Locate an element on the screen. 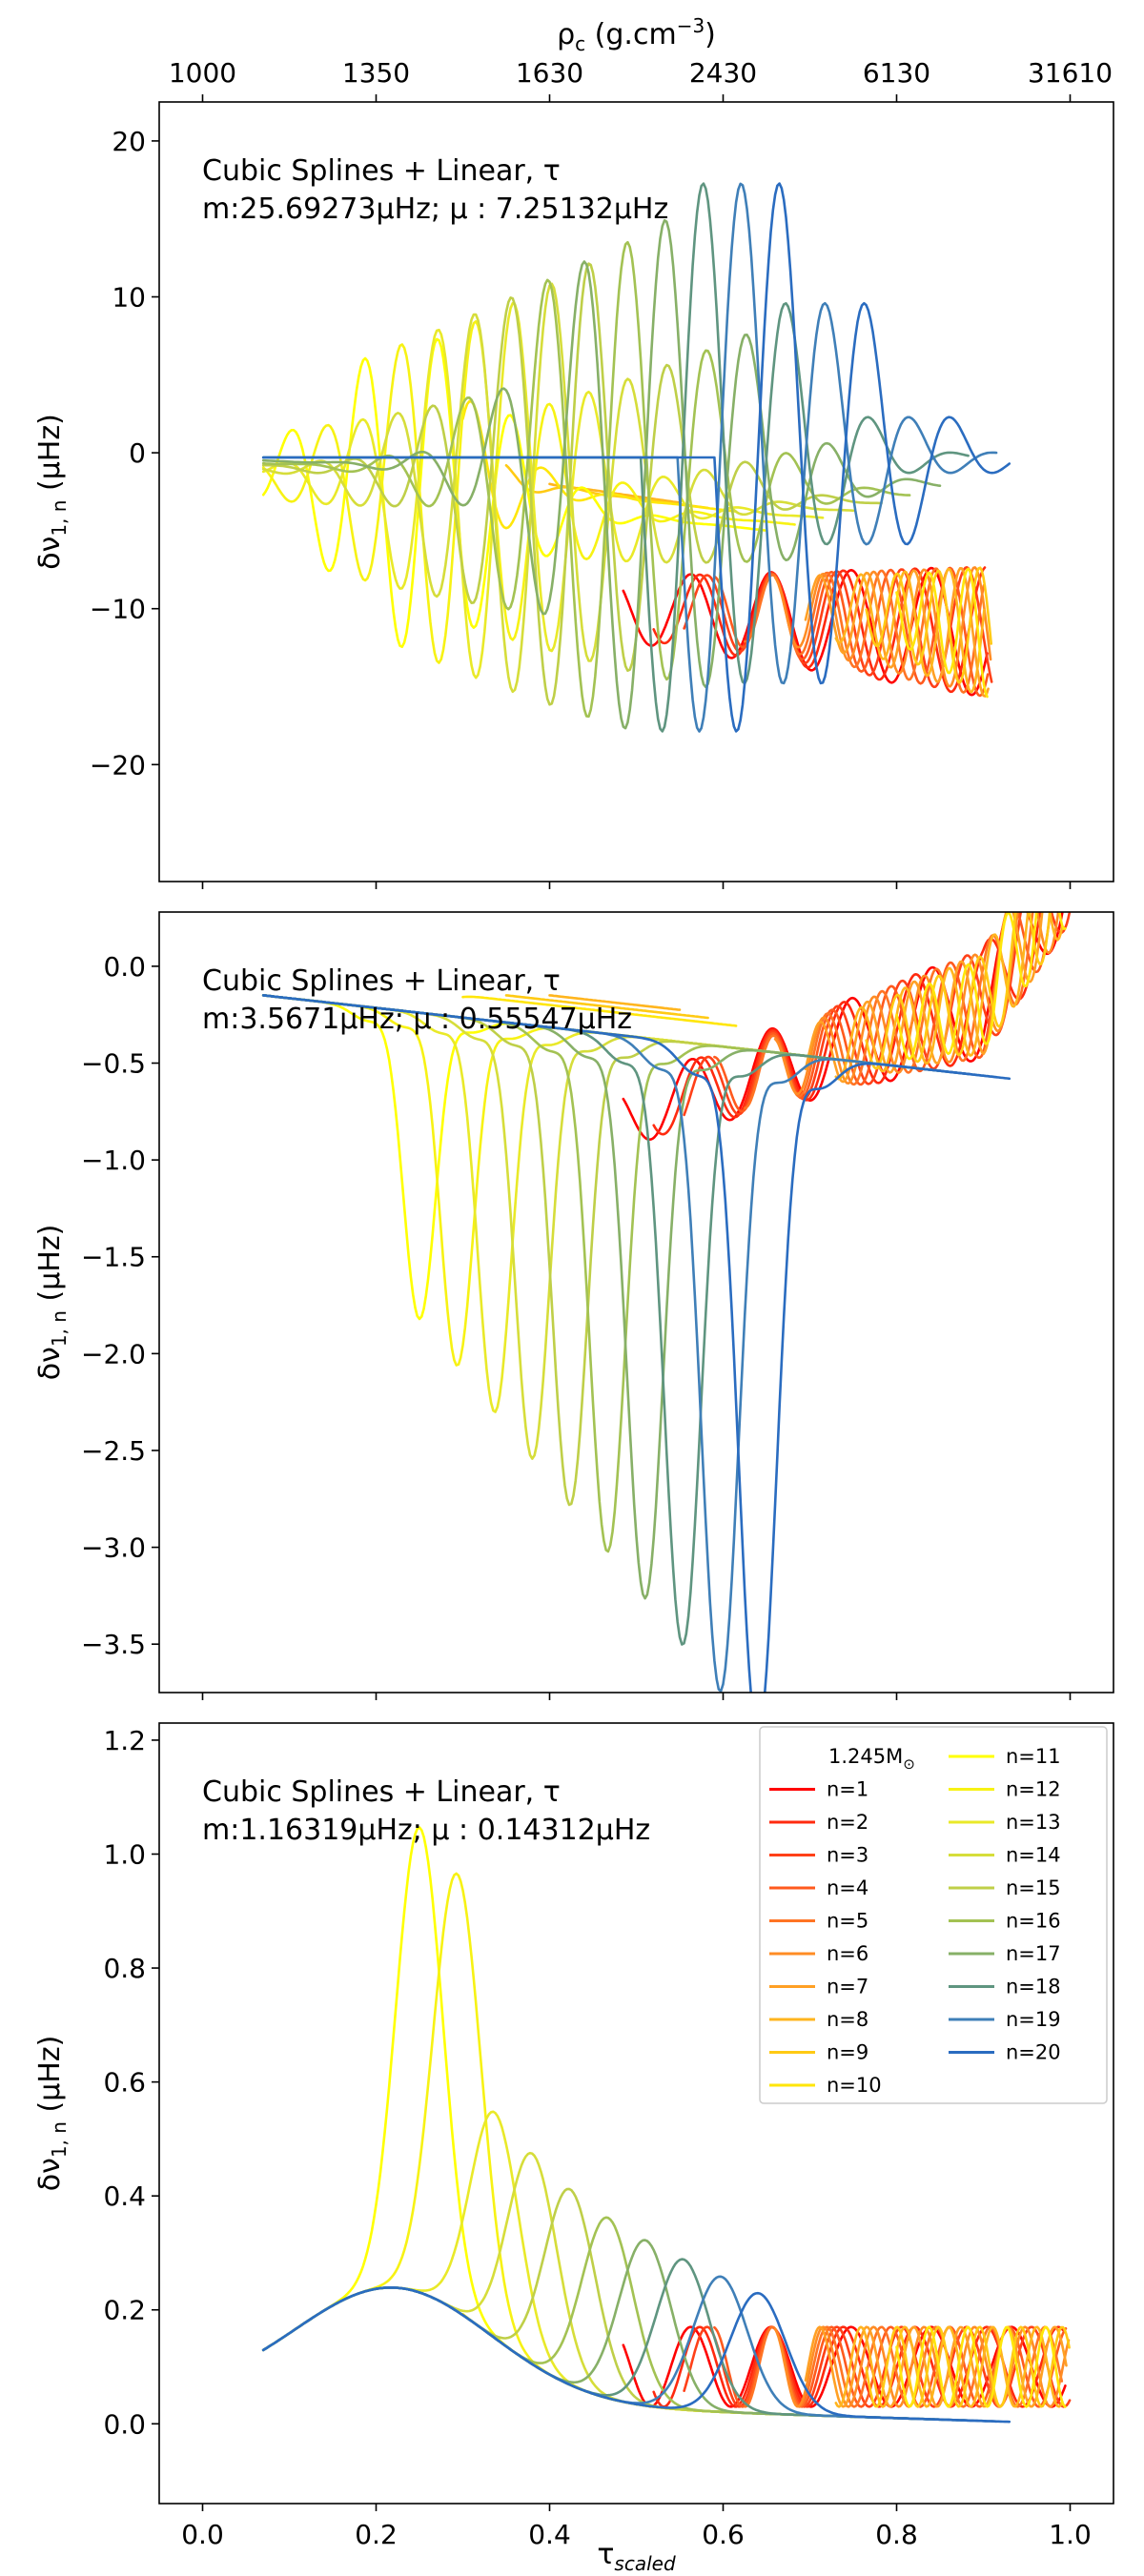 The image size is (1144, 2576). legend-label: n=18 is located at coordinates (1033, 1987).